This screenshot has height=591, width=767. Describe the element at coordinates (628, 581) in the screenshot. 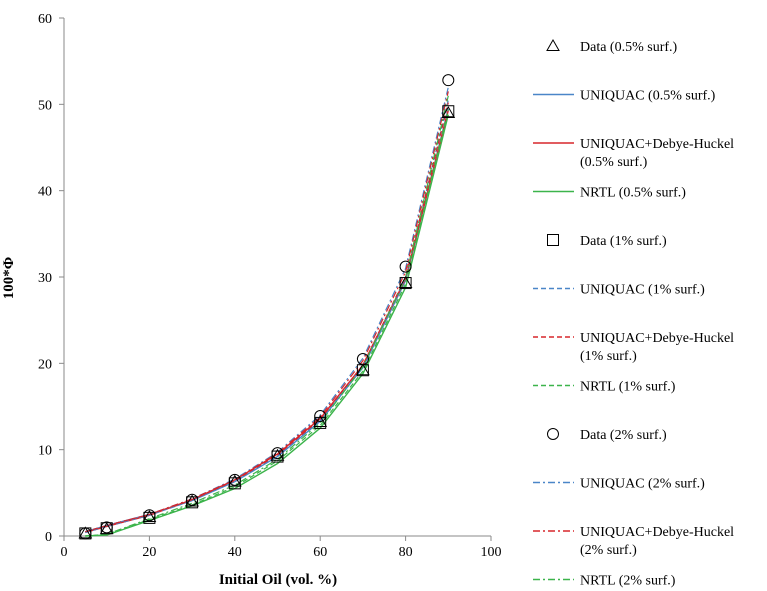

I see `legend-label: NRTL (2% surf.)` at that location.